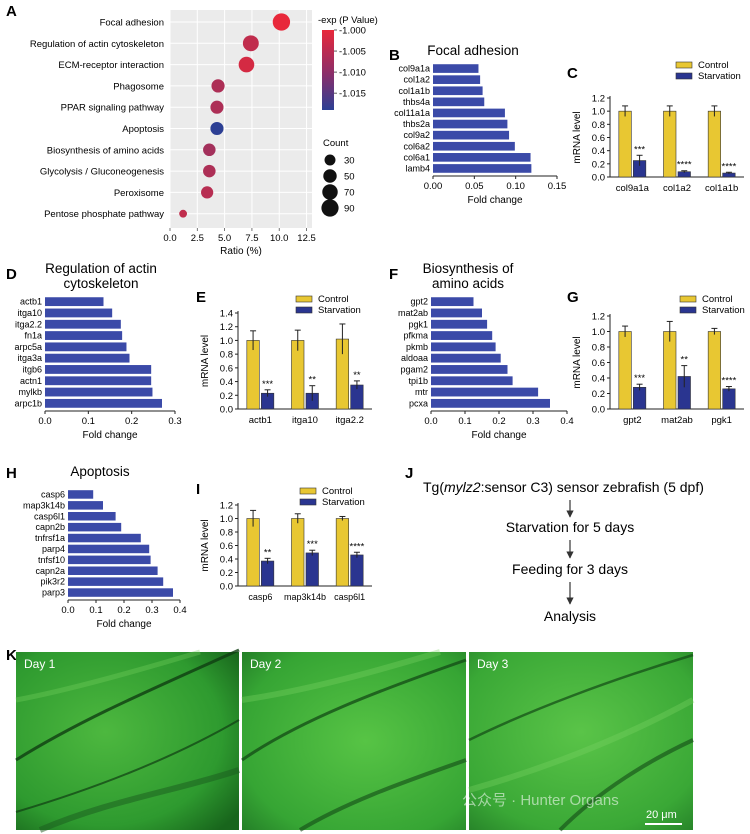 The image size is (750, 834). Describe the element at coordinates (566, 421) in the screenshot. I see `x-tick-label: 0.4` at that location.